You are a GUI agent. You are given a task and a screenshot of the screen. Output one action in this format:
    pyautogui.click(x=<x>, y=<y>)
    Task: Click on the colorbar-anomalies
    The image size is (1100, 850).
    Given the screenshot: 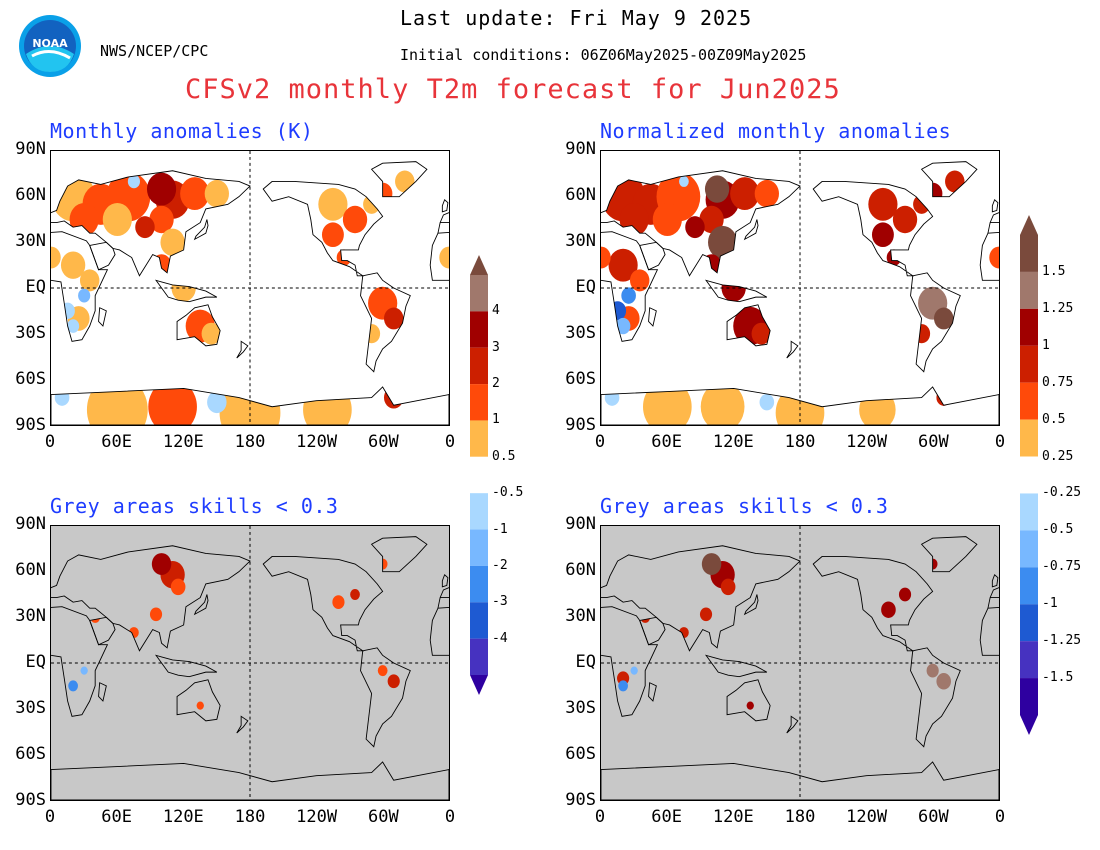 What is the action you would take?
    pyautogui.click(x=479, y=475)
    